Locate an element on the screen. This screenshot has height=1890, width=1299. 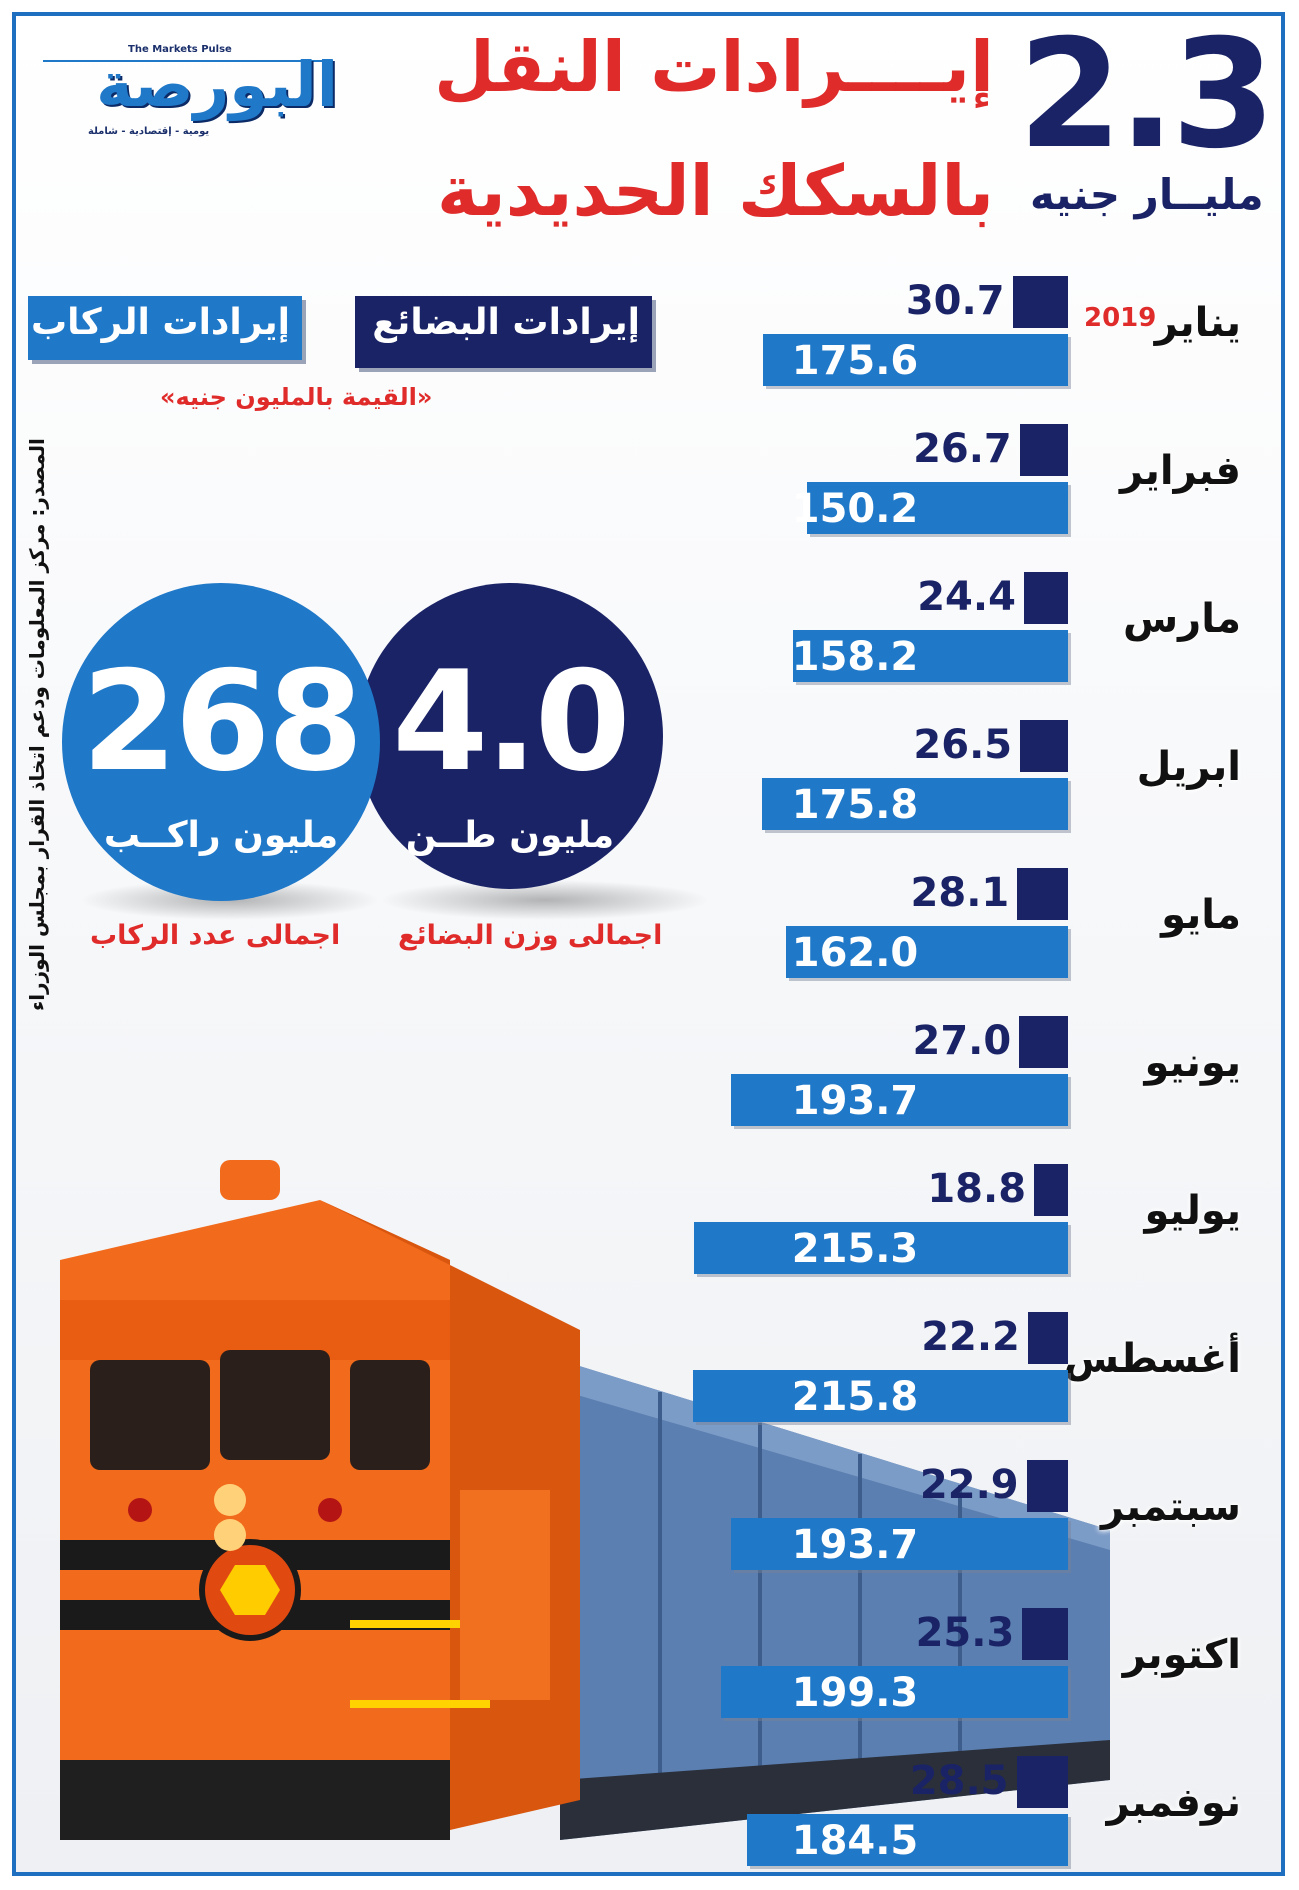
passengers-count-unit: مليون راكــب is located at coordinates (221, 835).